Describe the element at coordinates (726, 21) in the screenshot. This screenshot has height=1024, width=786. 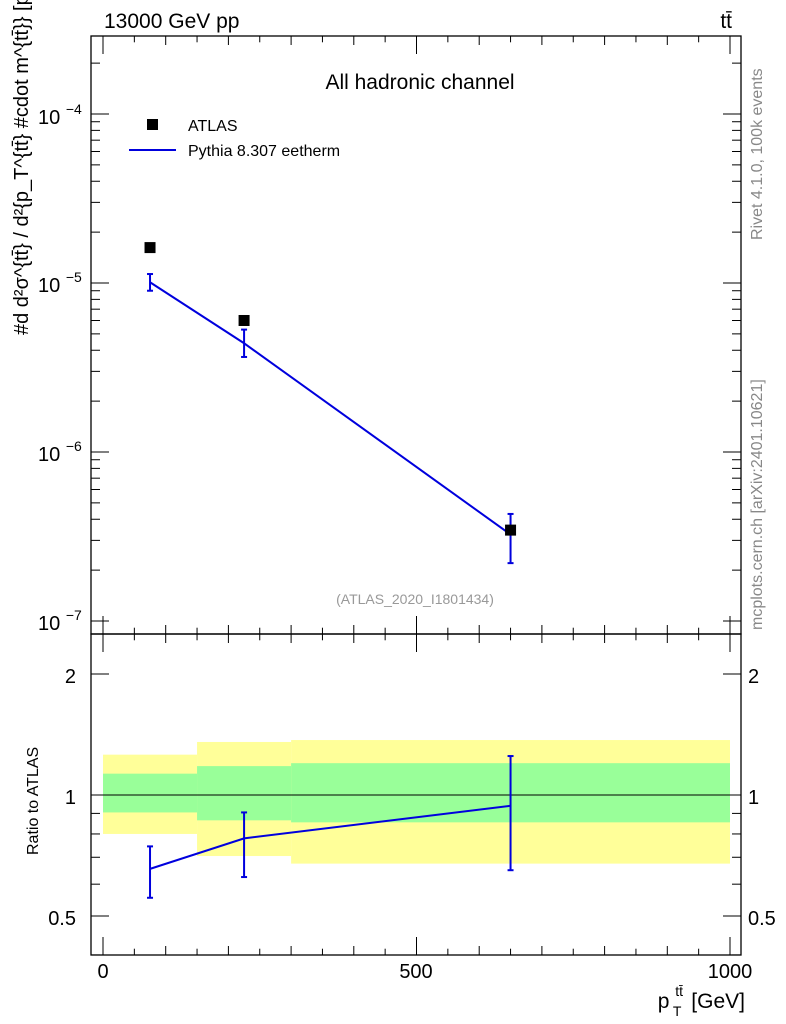
I see `process-label: tt̄` at that location.